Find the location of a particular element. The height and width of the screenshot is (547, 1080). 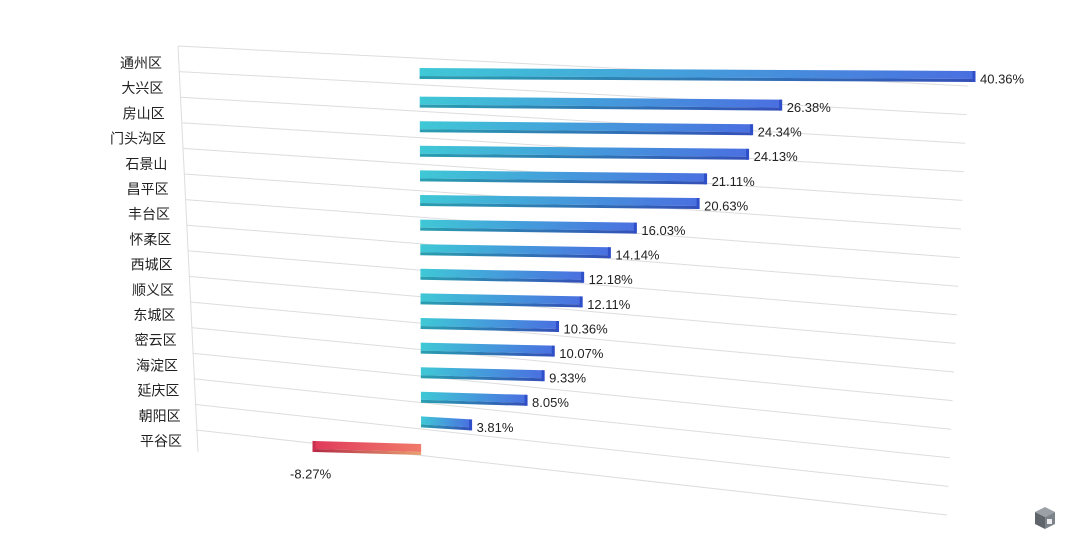

category-label: 石景山 is located at coordinates (146, 165).